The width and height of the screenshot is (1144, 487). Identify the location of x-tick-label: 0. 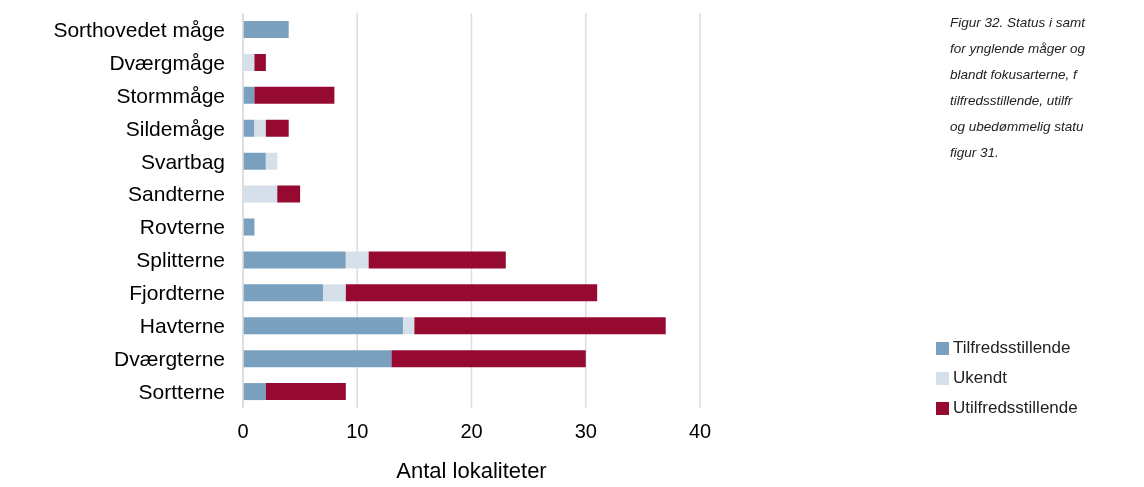
(243, 431).